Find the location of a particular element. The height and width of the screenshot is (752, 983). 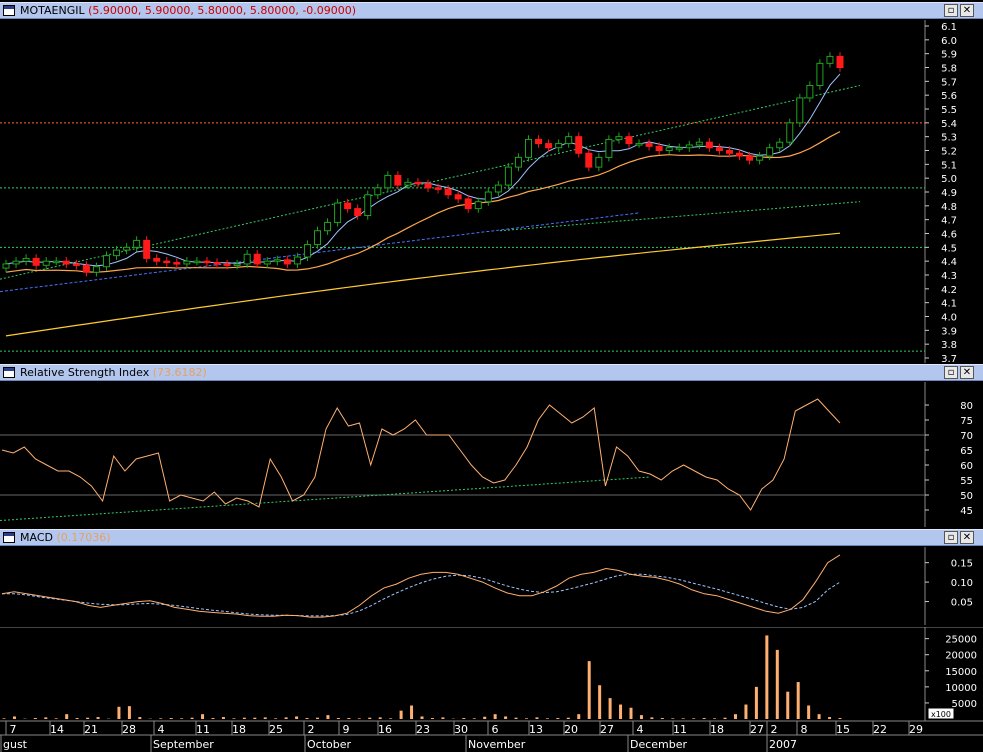

signal-line is located at coordinates (421, 595).